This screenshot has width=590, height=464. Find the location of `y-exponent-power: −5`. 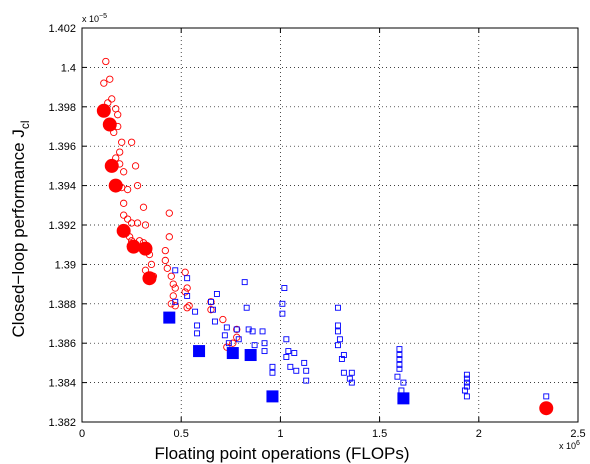

y-exponent-power: −5 is located at coordinates (103, 16).